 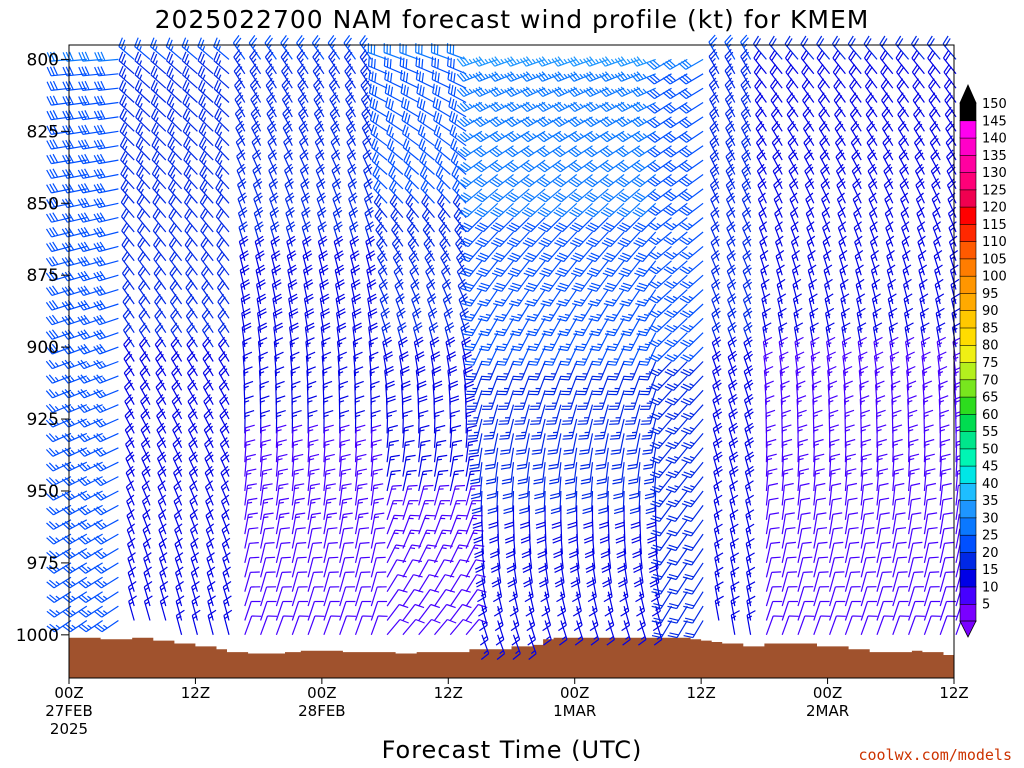 I want to click on colorbar-label: 120, so click(x=994, y=208).